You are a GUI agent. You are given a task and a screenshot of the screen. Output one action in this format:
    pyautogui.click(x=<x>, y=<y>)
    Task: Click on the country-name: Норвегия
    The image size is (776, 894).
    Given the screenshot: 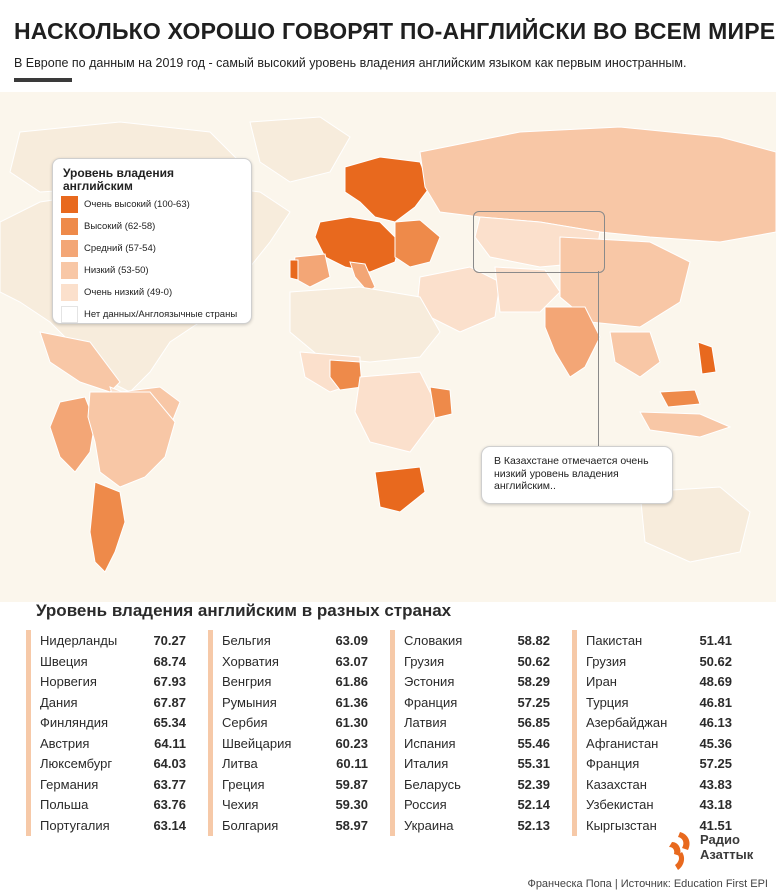 What is the action you would take?
    pyautogui.click(x=68, y=681)
    